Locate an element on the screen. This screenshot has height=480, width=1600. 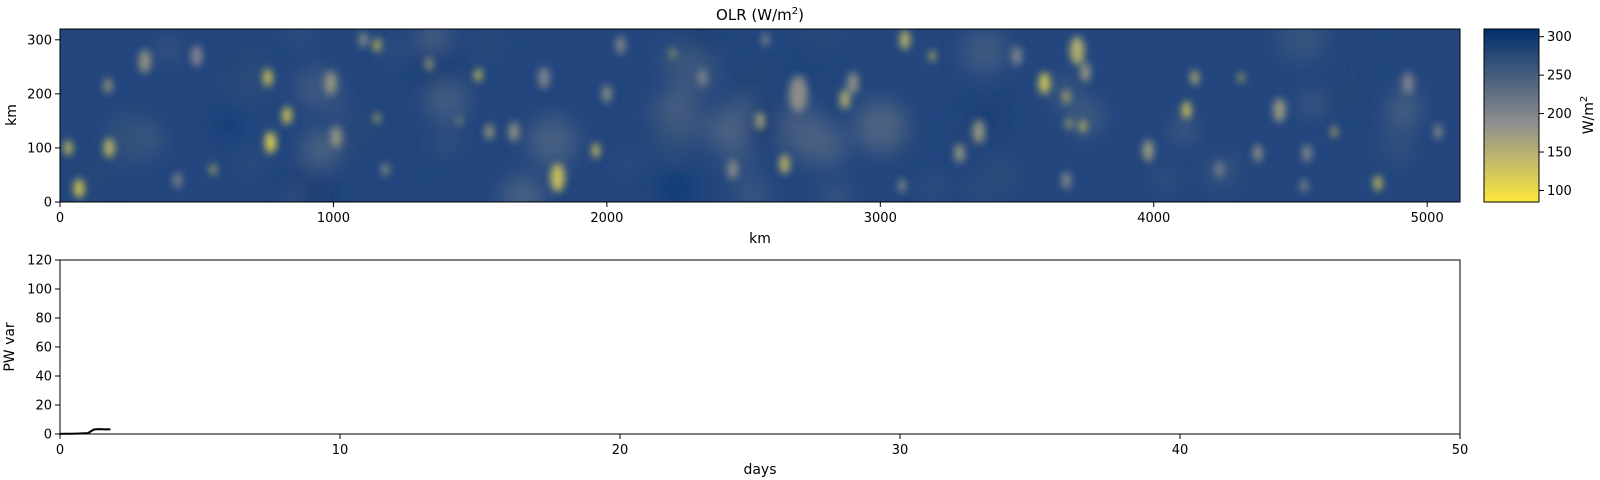
line-y-tick-label: 0 is located at coordinates (48, 435).